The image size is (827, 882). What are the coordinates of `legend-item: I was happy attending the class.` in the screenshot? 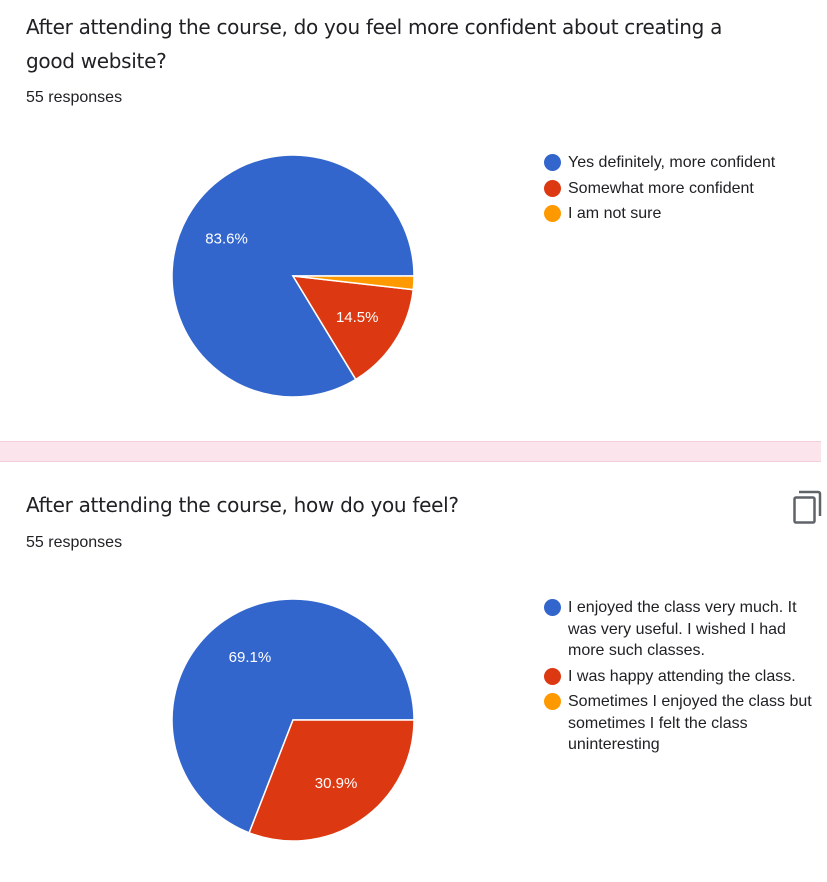 It's located at (679, 677).